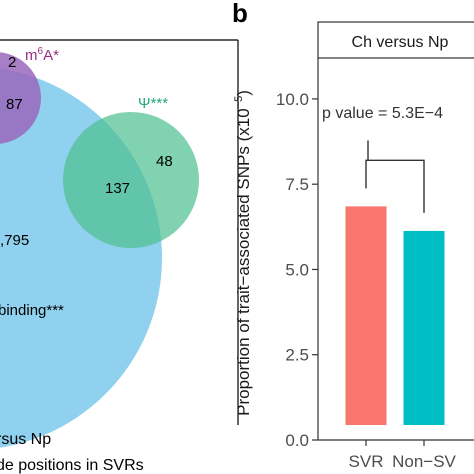 This screenshot has width=474, height=474. Describe the element at coordinates (424, 461) in the screenshot. I see `x-tick-label: Non−SV` at that location.